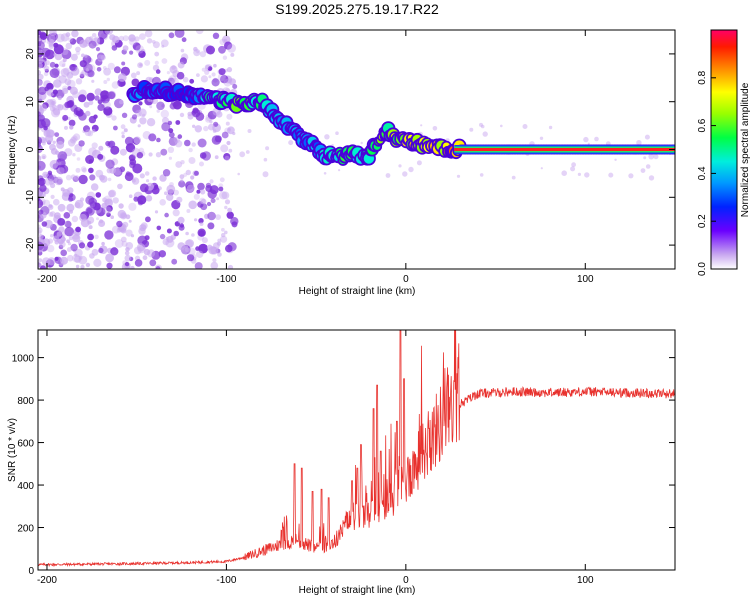  I want to click on spectrogram-x-label: Height of straight line (km), so click(357, 291).